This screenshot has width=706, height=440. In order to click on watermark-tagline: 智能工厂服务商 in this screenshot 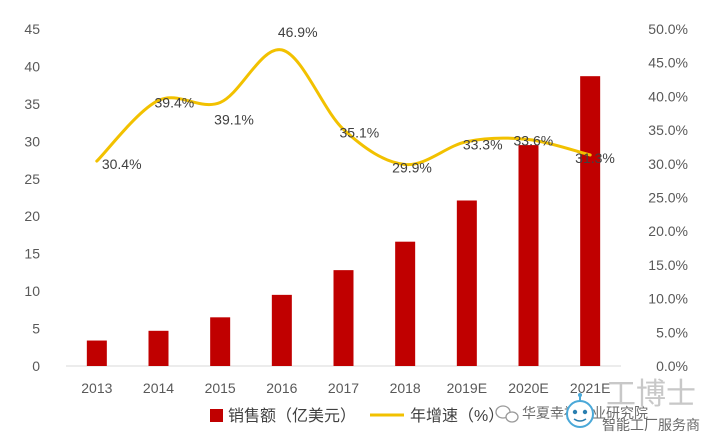, I will do `click(651, 426)`.